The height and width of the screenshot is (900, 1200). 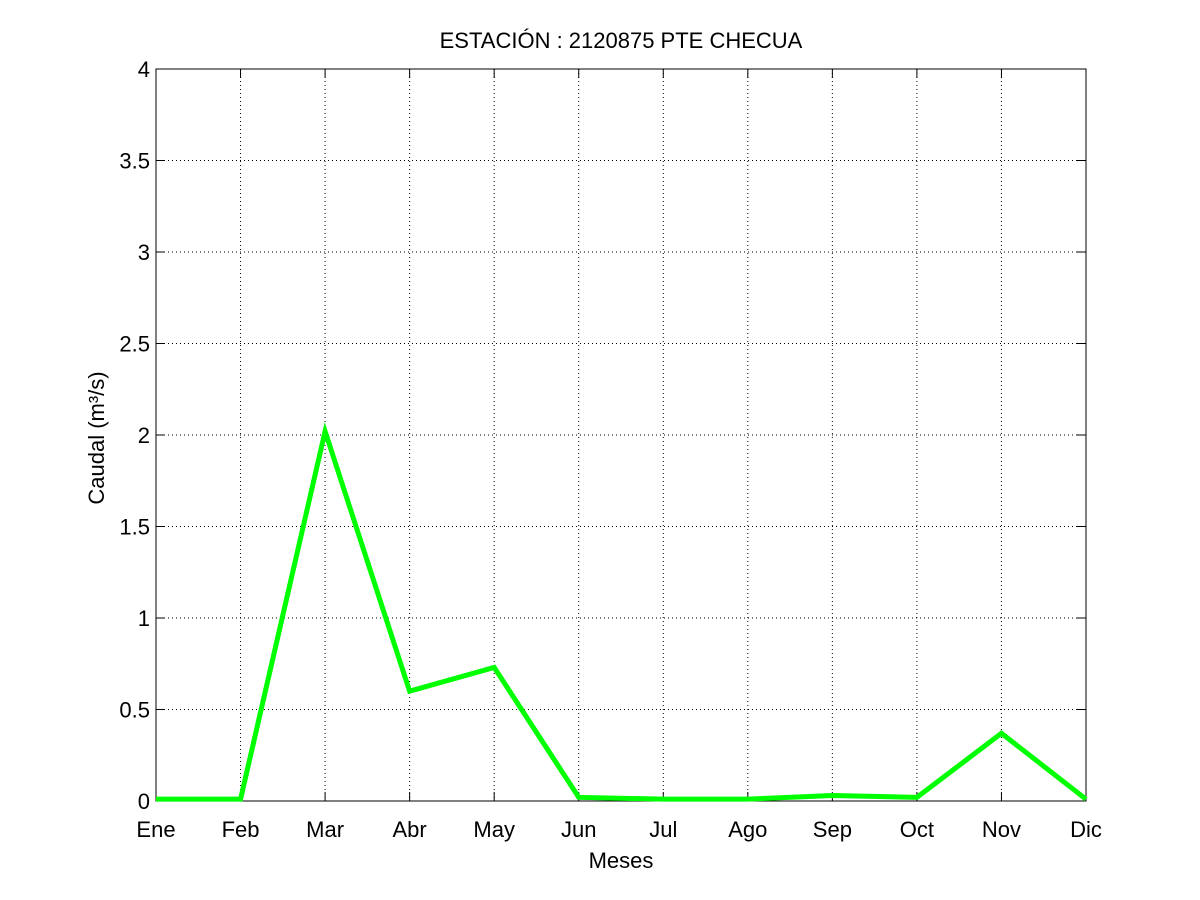 I want to click on y-tick-label: 1, so click(x=144, y=618).